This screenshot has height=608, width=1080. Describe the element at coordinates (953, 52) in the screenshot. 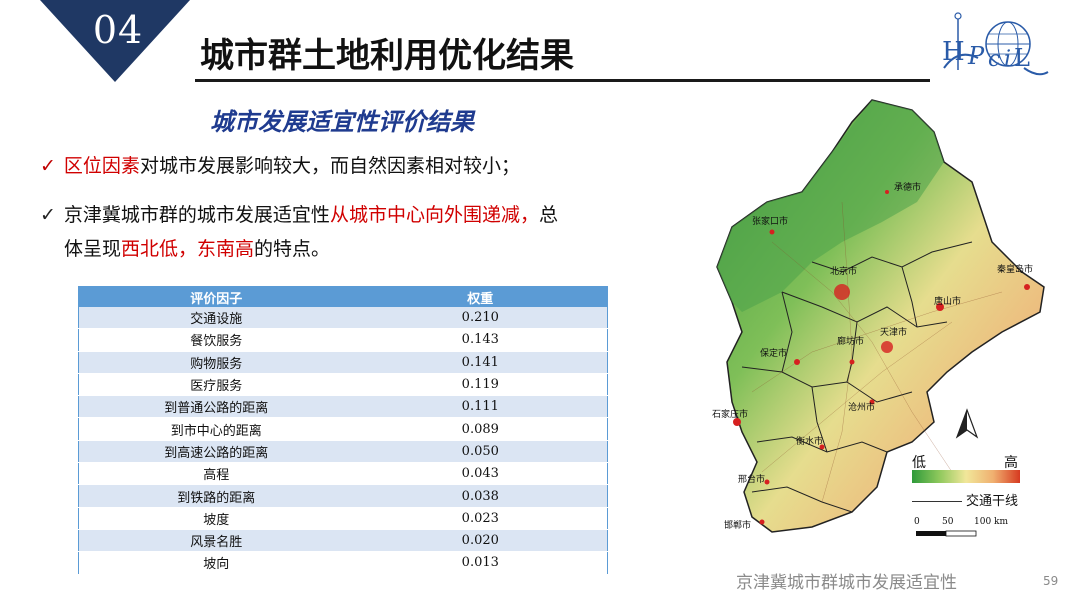

I see `svg-text: H` at that location.